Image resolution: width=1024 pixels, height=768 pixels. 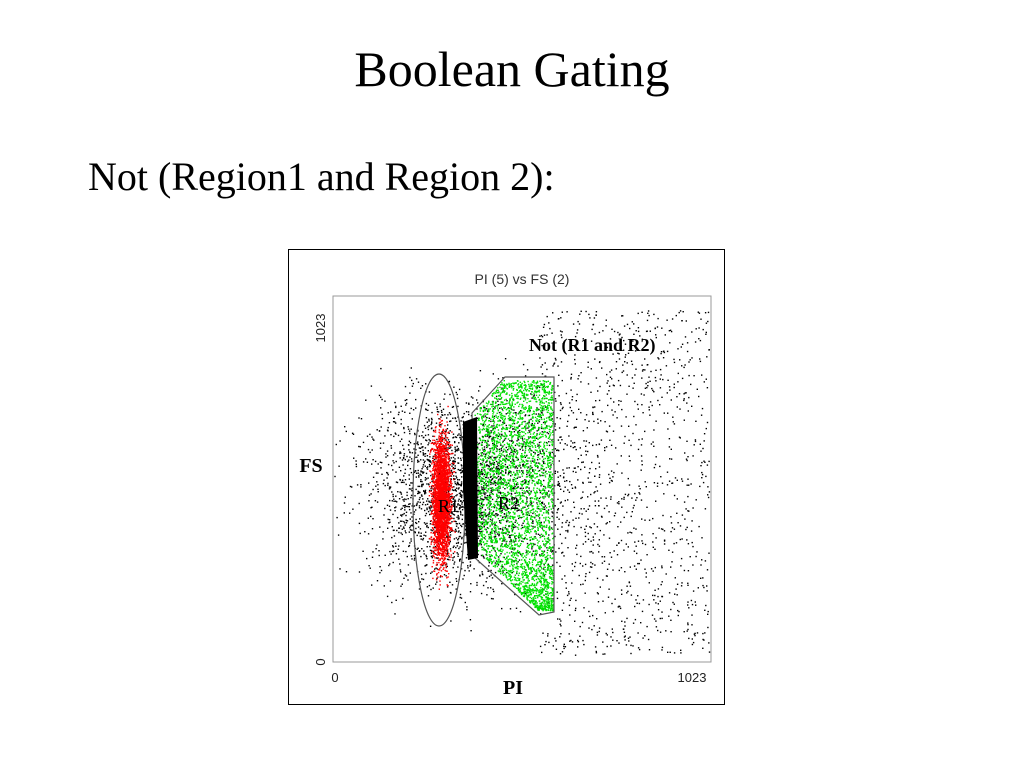 What do you see at coordinates (592, 345) in the screenshot?
I see `not-r1-and-r2-annotation: Not (R1 and R2)` at bounding box center [592, 345].